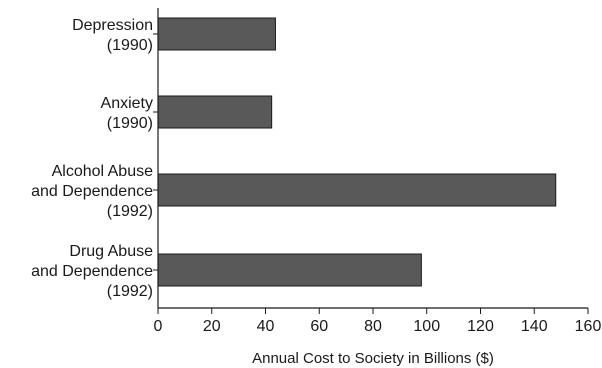  What do you see at coordinates (130, 291) in the screenshot?
I see `category-label-3-line-2: (1992)` at bounding box center [130, 291].